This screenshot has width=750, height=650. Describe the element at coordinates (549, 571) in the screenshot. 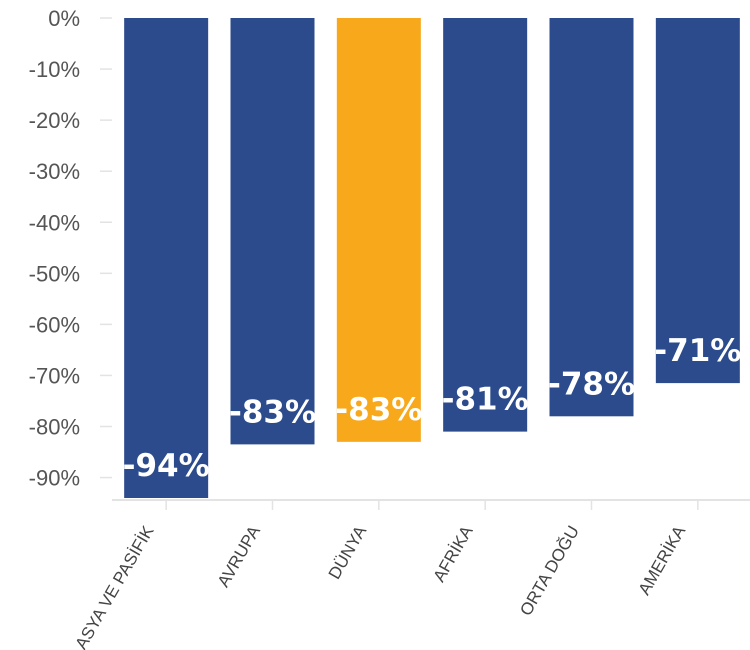

I see `x-category-label: ORTA DOĞU` at that location.